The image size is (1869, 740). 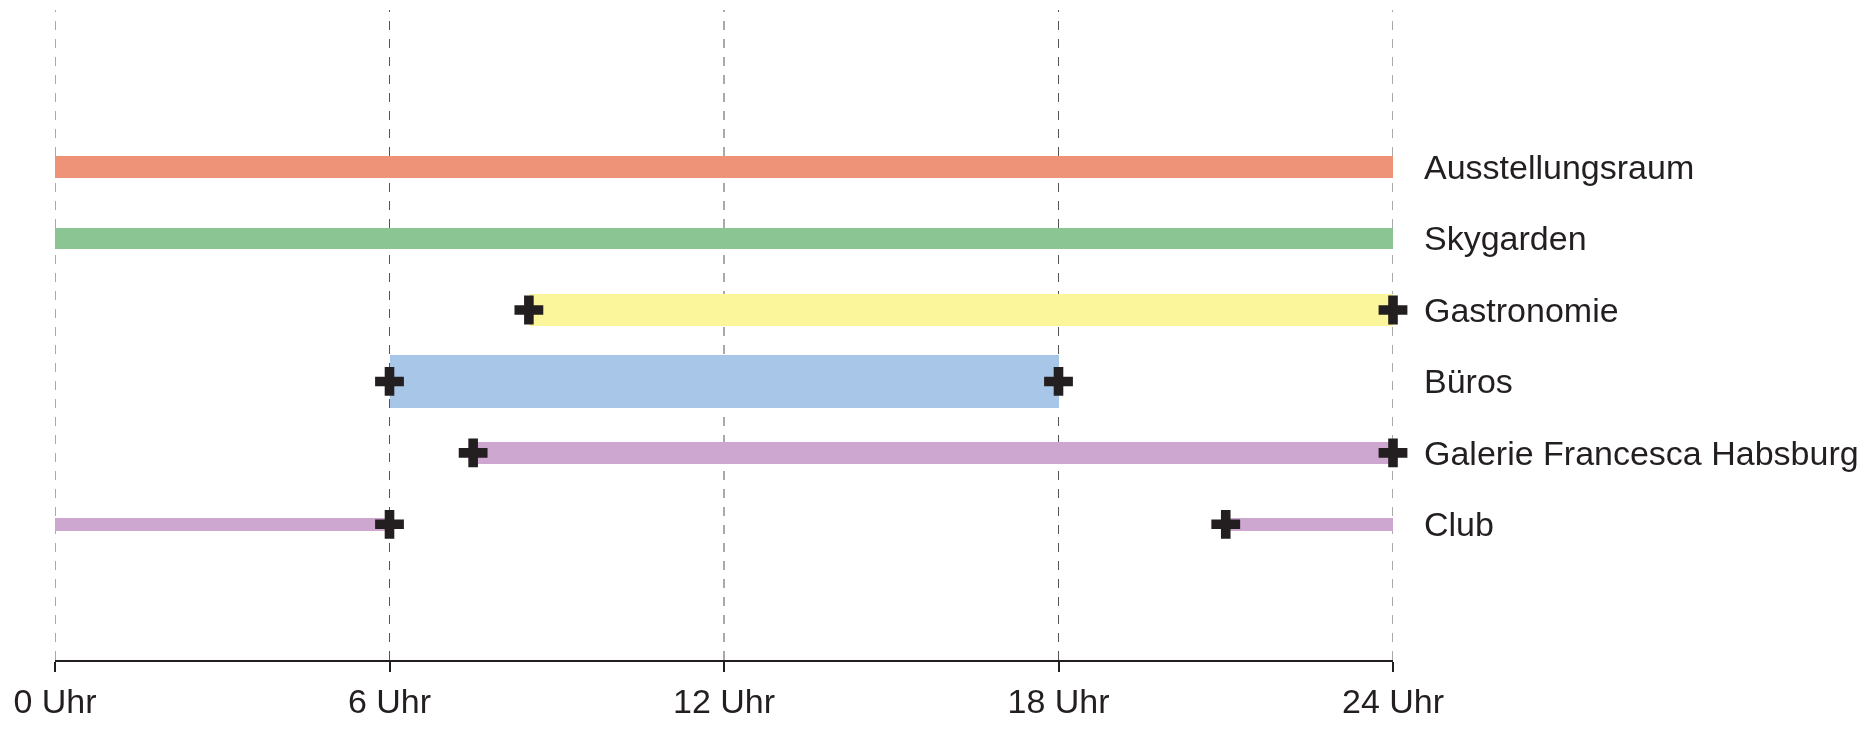 I want to click on x-tick-label: 0 Uhr, so click(x=55, y=700).